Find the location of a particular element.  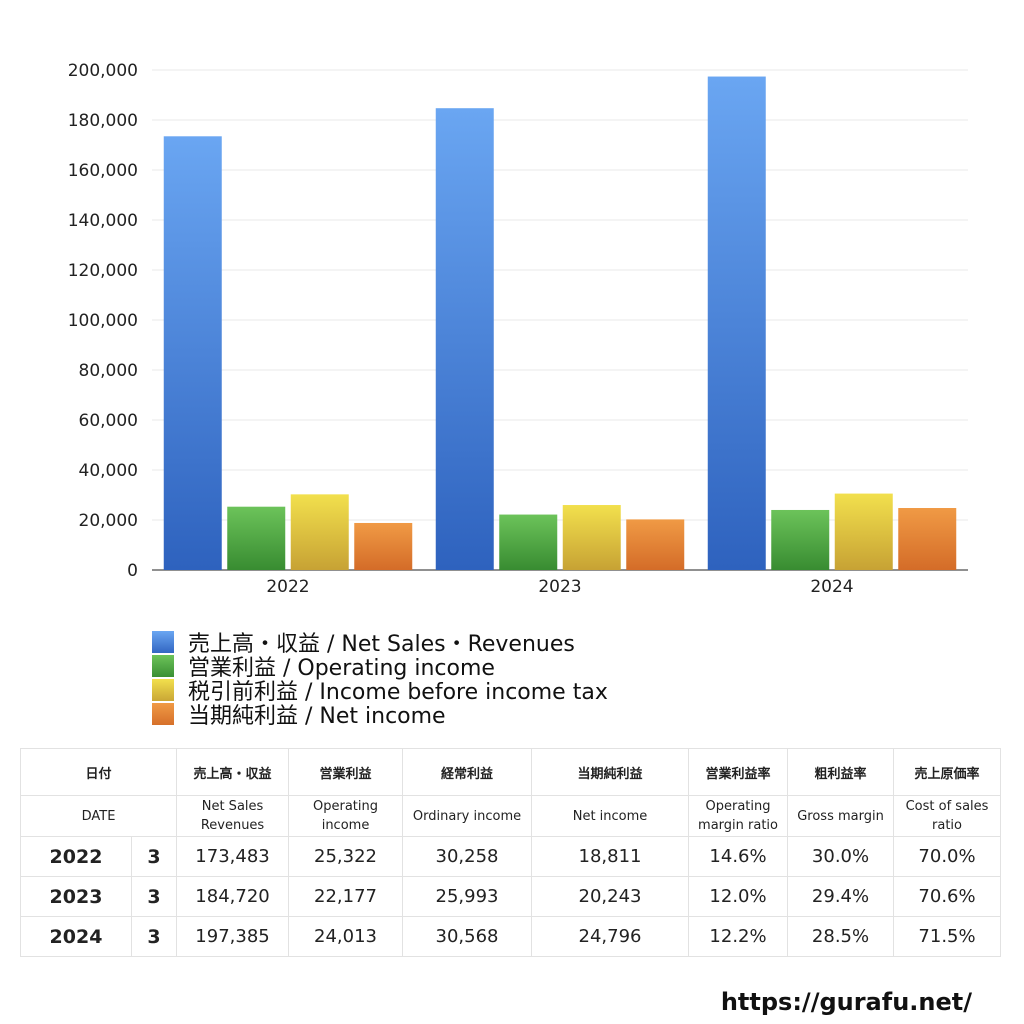

th-net-jp: 当期純利益 is located at coordinates (610, 772).